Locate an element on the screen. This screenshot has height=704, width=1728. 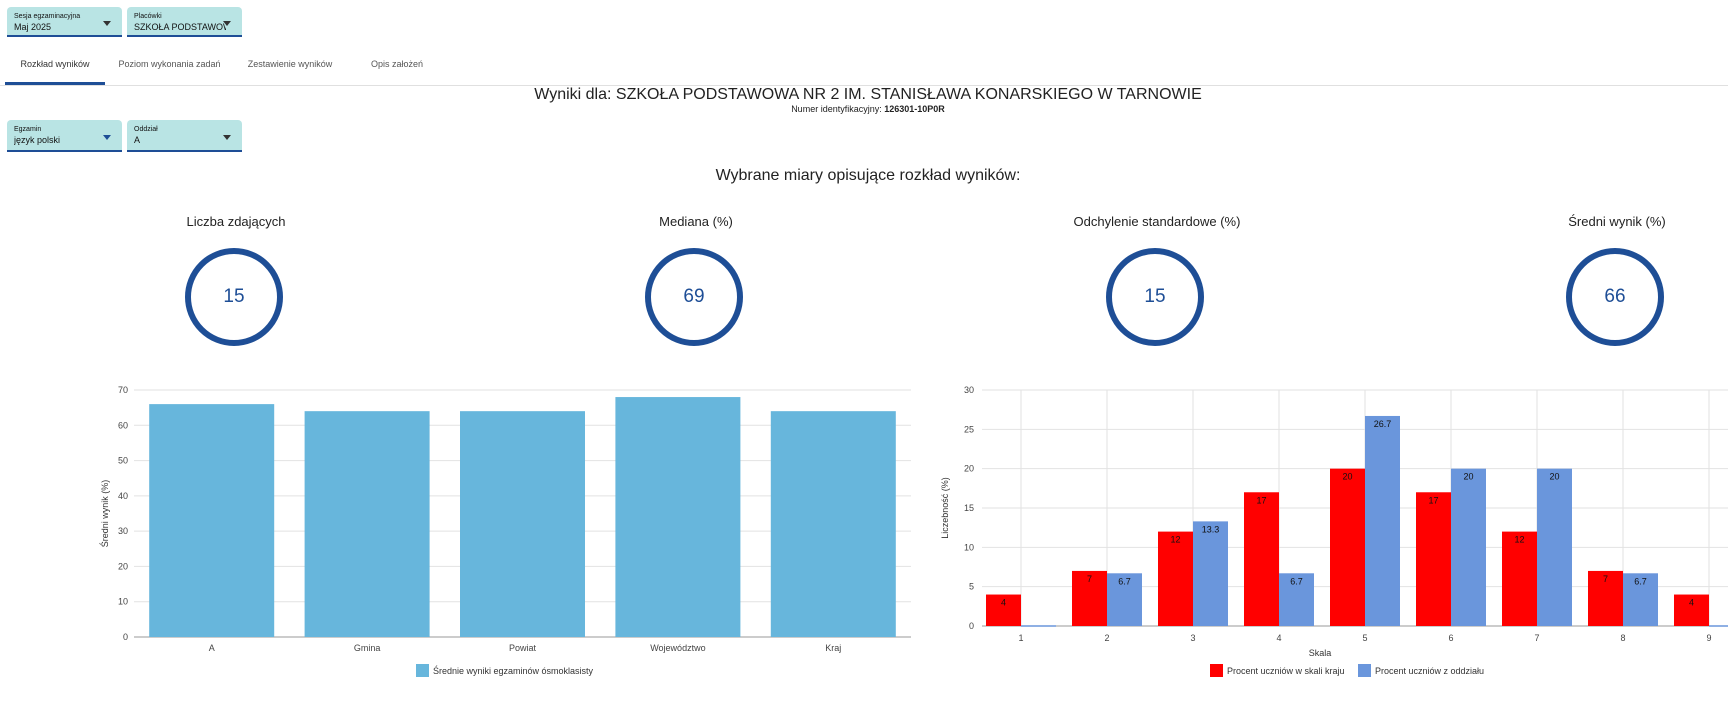
x-tick-label: Województwo is located at coordinates (677, 648).